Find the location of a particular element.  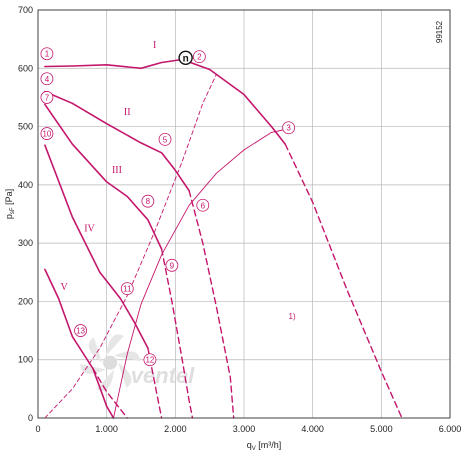

speed-marker-circle is located at coordinates (185, 57).